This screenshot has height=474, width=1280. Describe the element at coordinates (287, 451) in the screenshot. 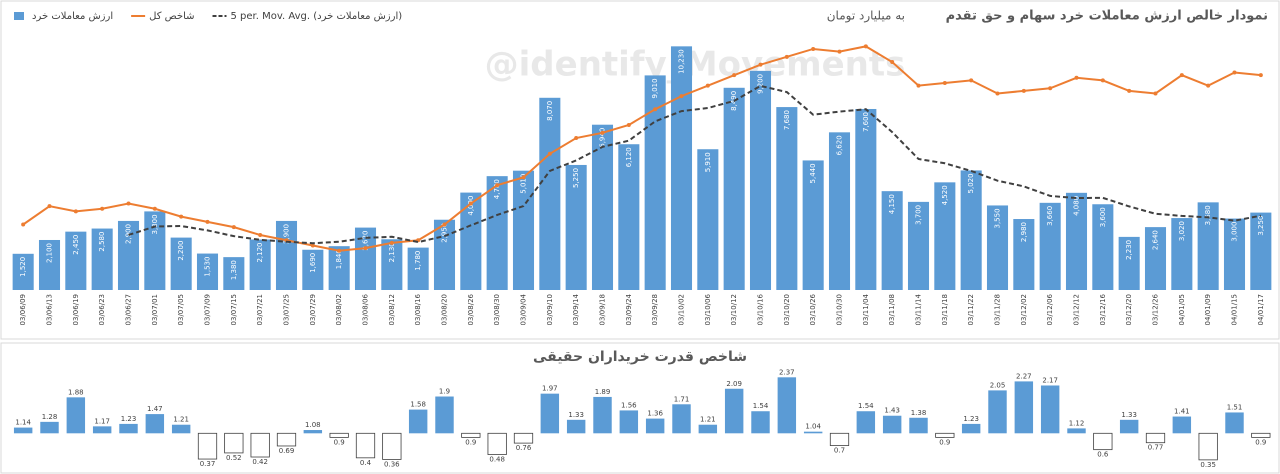

I see `data-label: 0.69` at that location.